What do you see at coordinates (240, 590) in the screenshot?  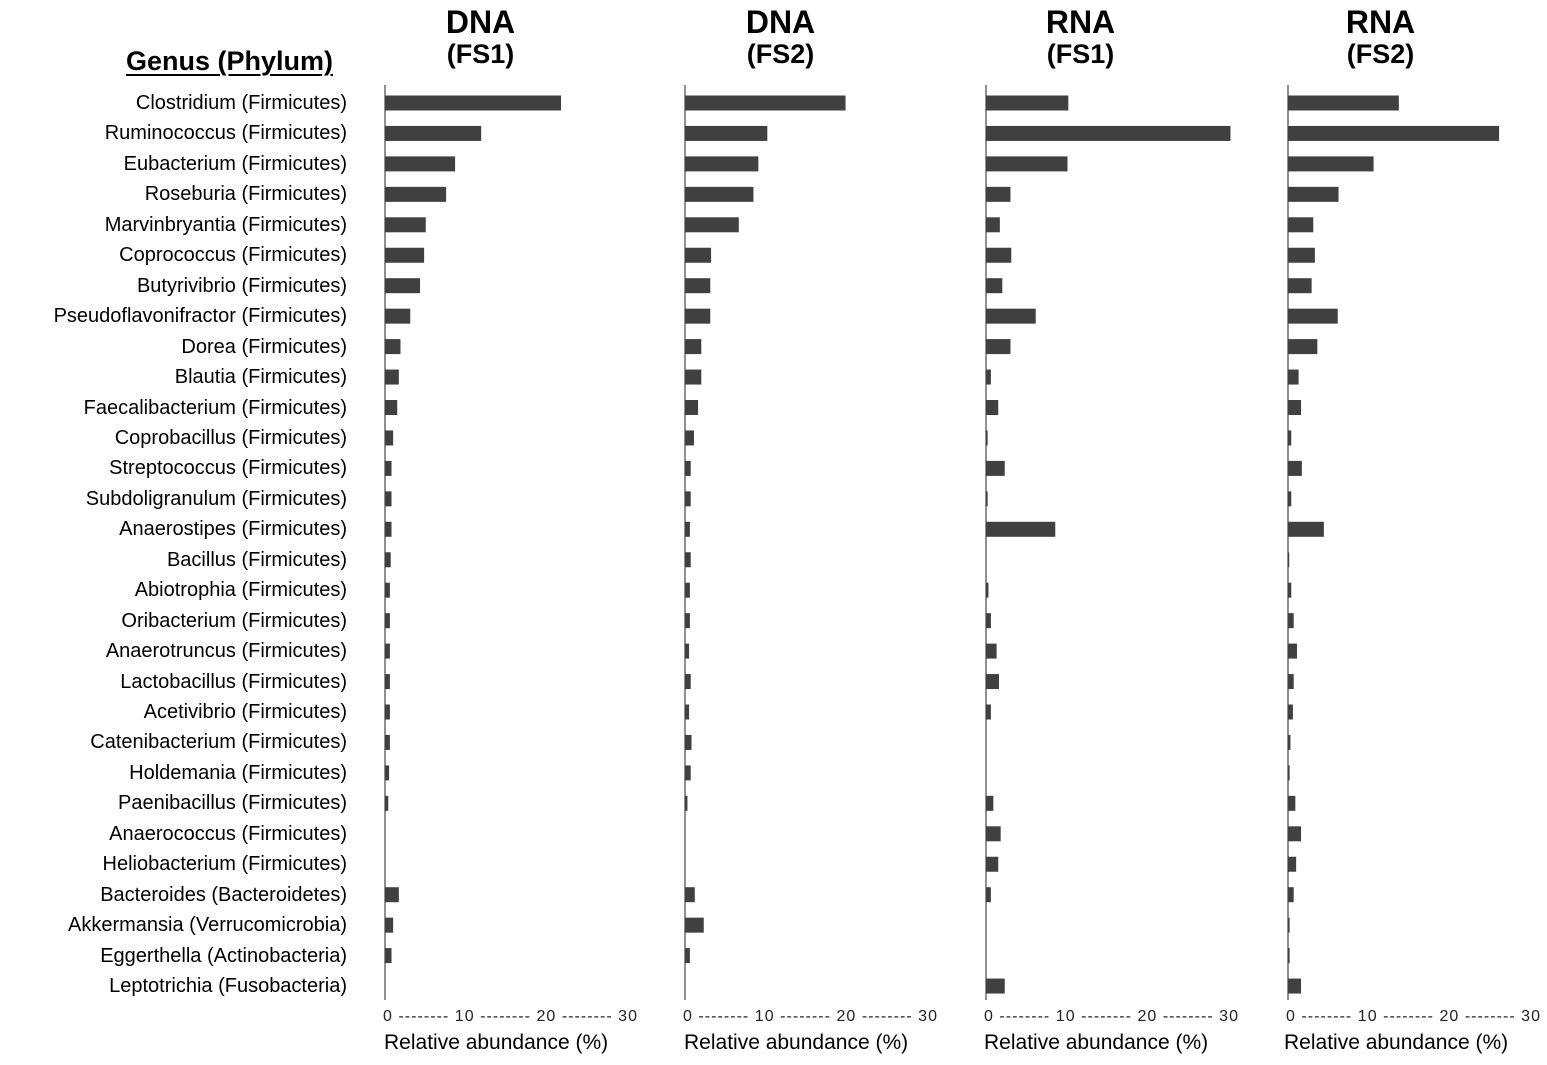 I see `genus-label: Abiotrophia (Firmicutes)` at bounding box center [240, 590].